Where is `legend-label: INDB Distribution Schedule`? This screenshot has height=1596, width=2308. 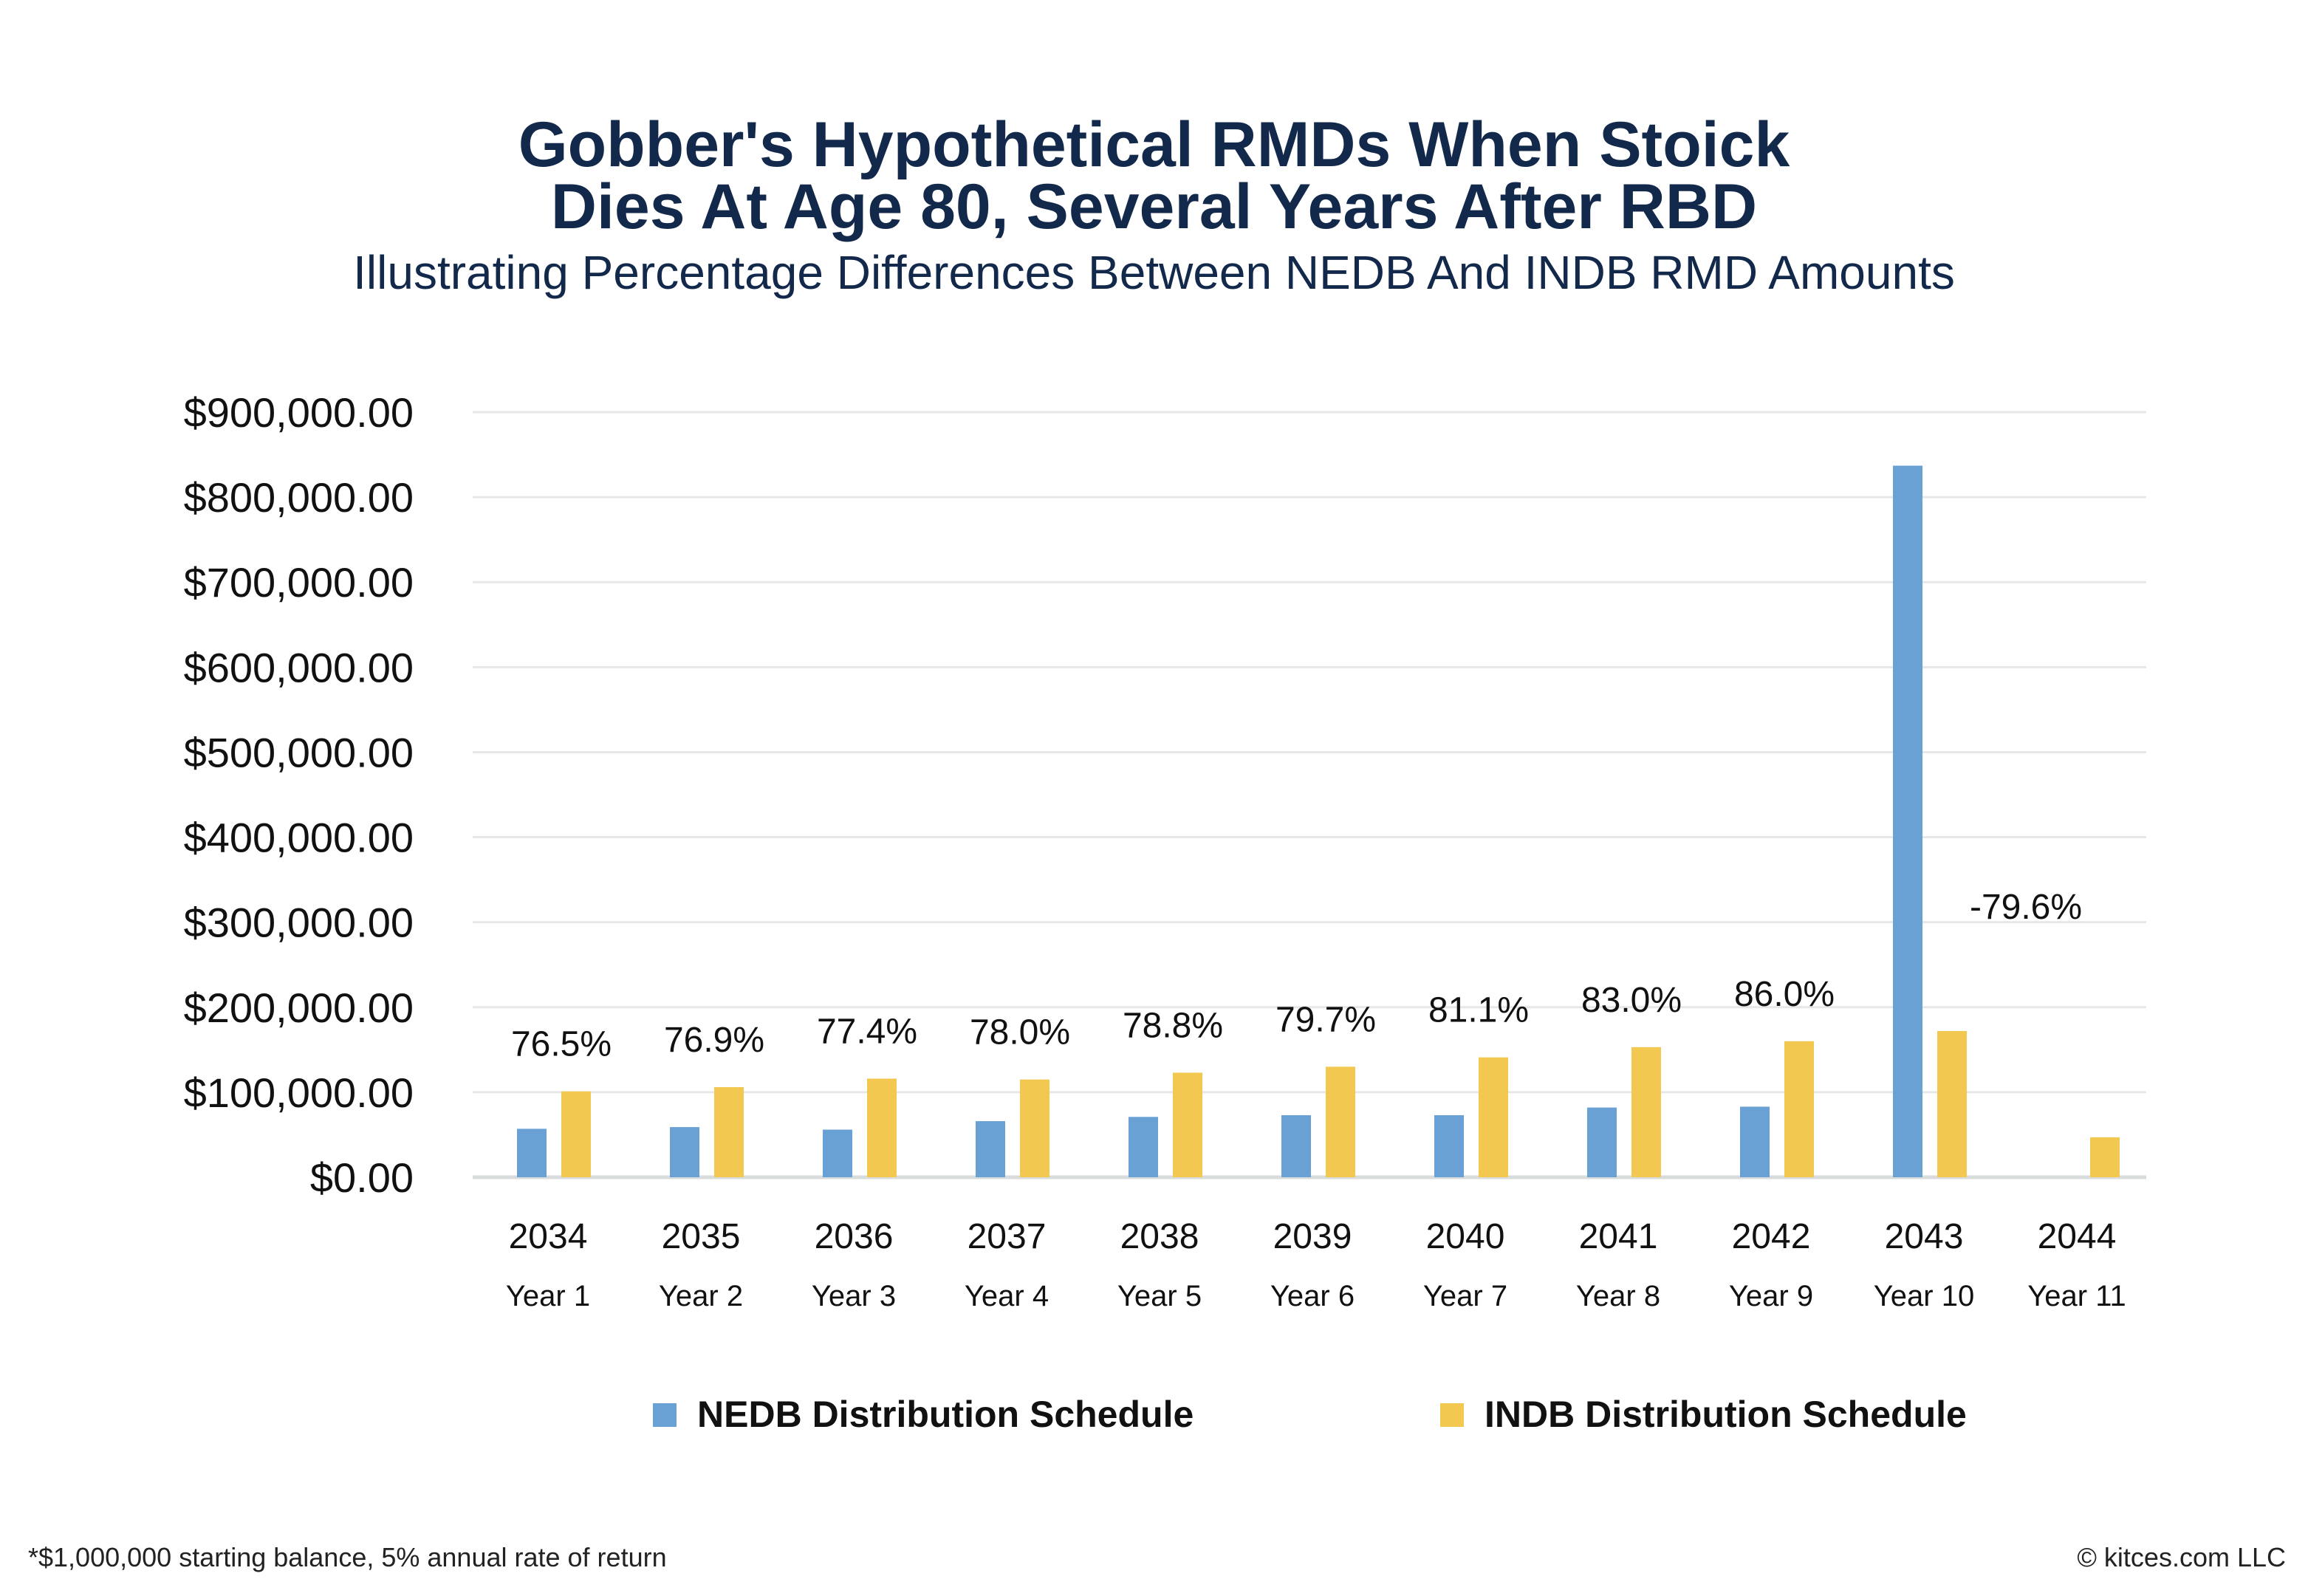 legend-label: INDB Distribution Schedule is located at coordinates (1726, 1414).